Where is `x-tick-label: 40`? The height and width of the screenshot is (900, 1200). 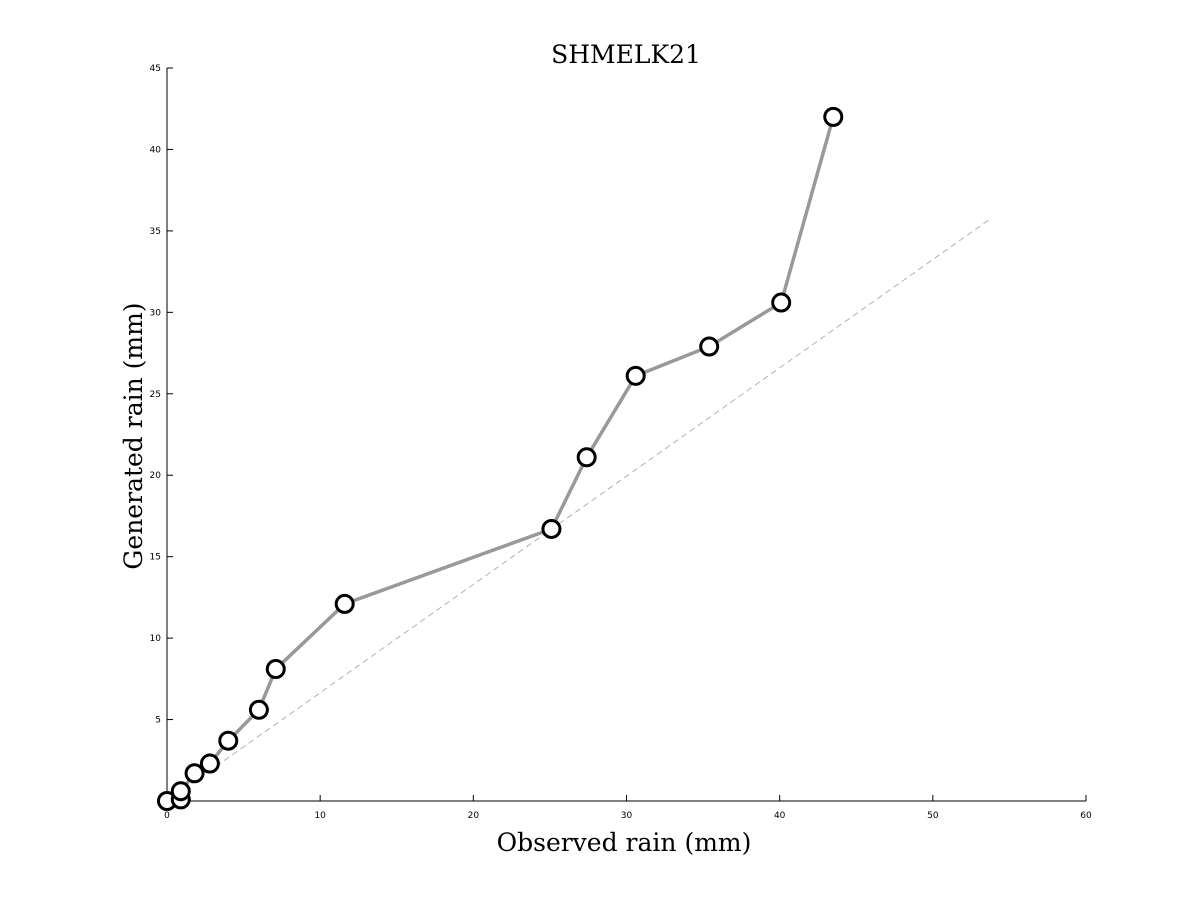 x-tick-label: 40 is located at coordinates (780, 816).